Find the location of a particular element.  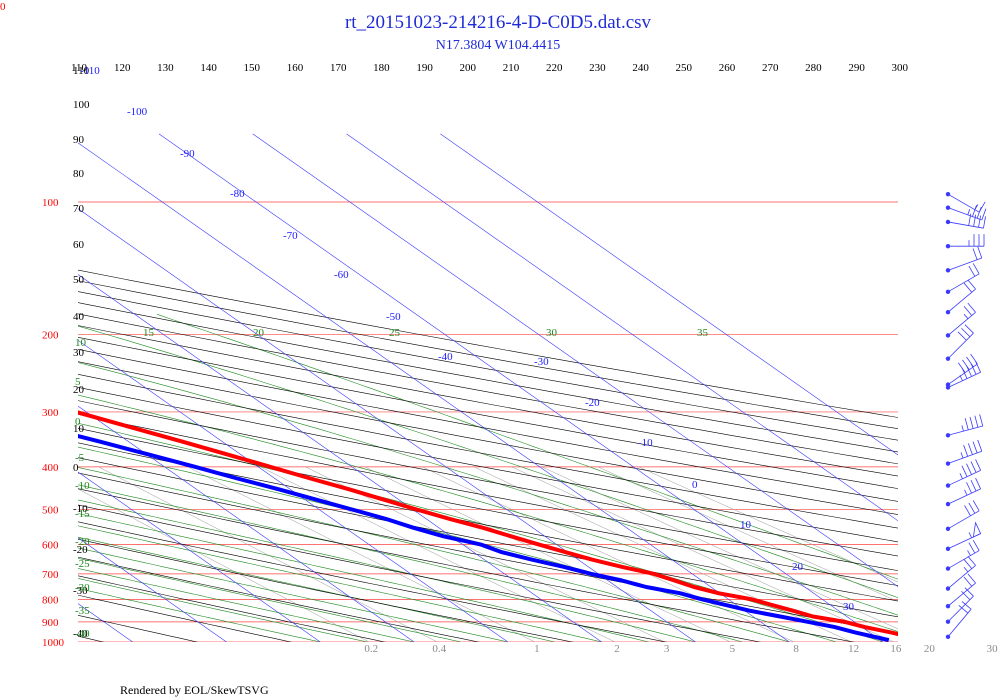

mixing-ratio-label: 30 is located at coordinates (993, 649).